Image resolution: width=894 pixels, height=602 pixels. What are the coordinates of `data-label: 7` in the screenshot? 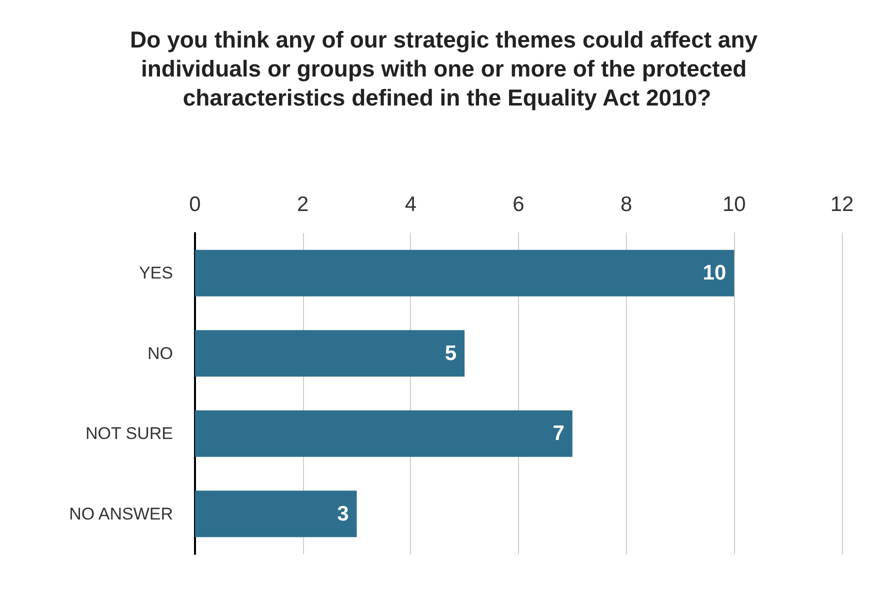 It's located at (558, 434).